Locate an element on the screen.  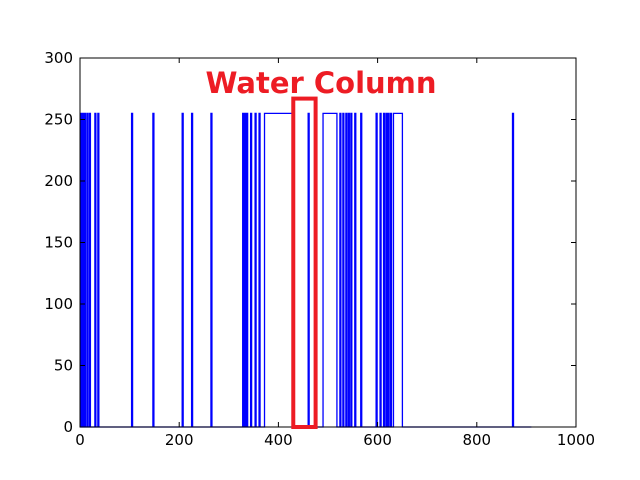
y-tick-label: 250 is located at coordinates (58, 120).